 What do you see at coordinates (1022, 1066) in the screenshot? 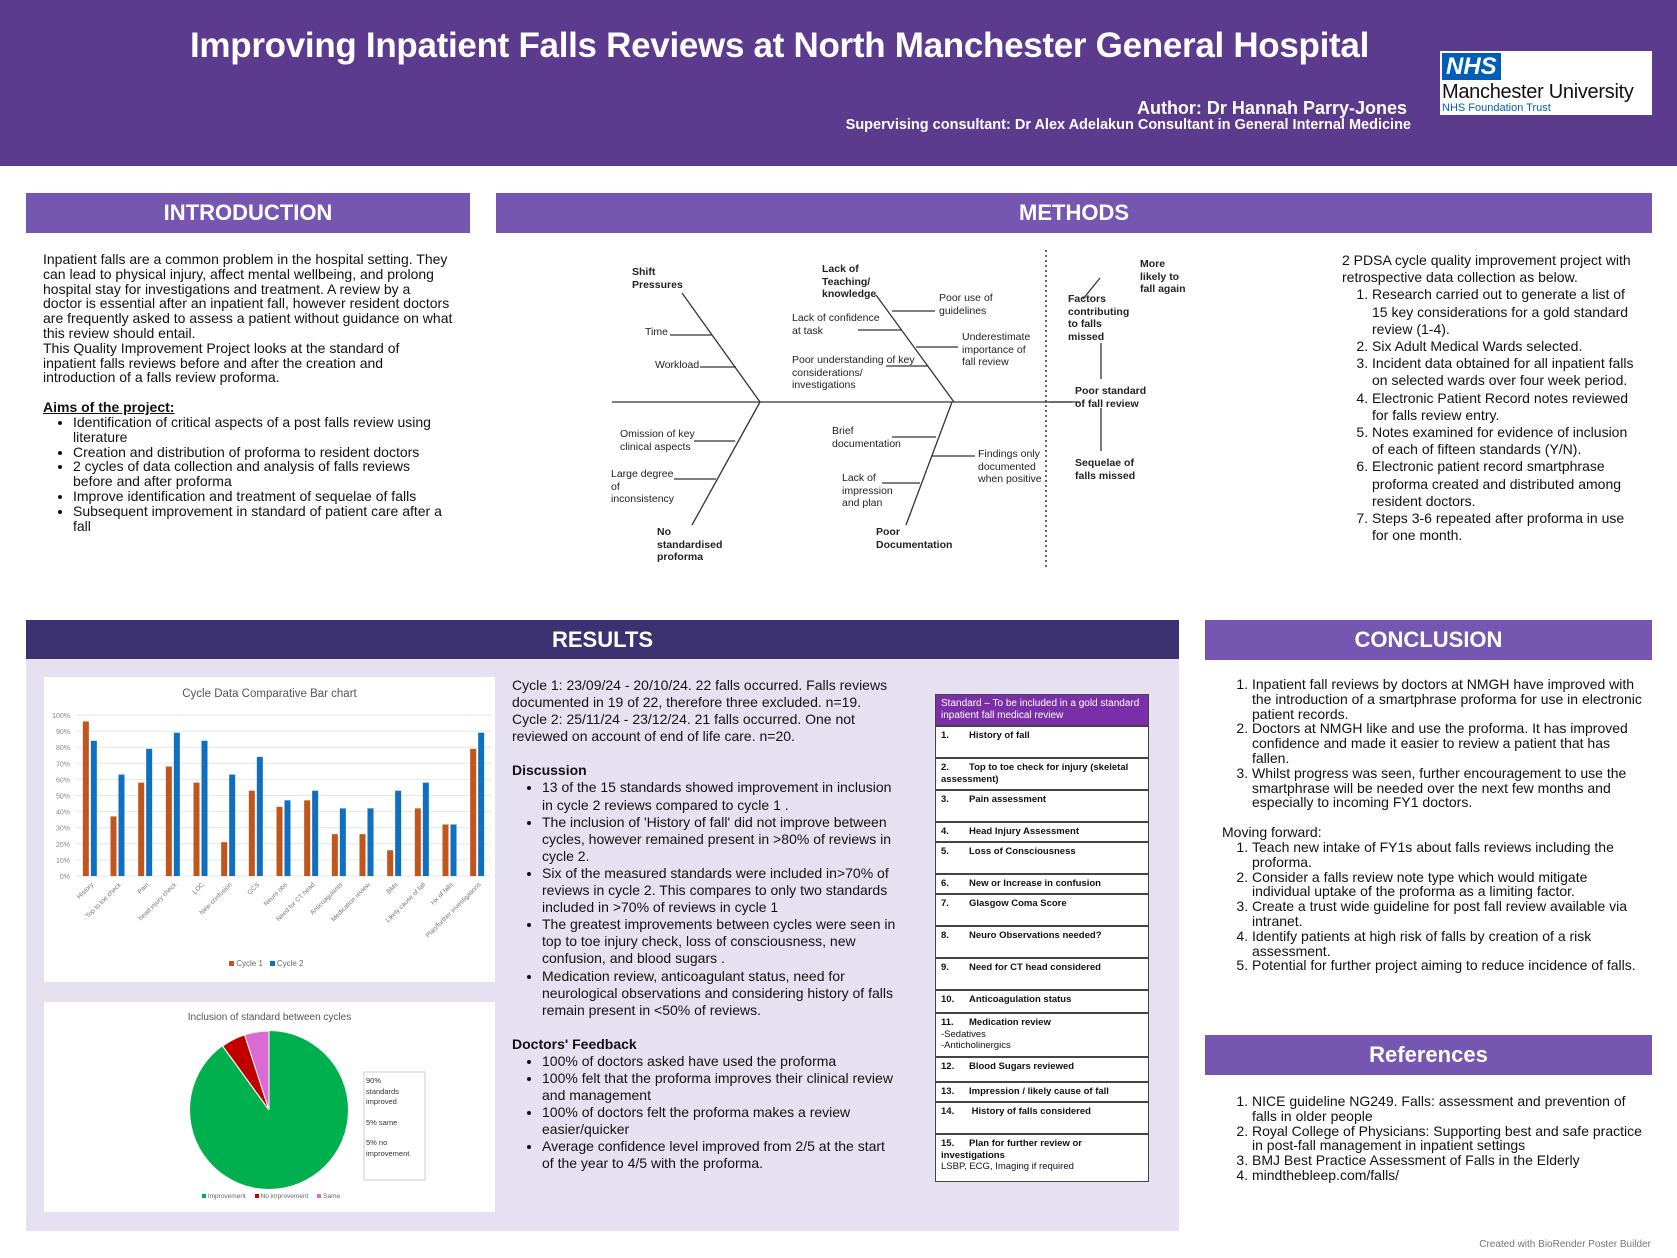
I see `standard-text: Blood Sugars reviewed` at bounding box center [1022, 1066].